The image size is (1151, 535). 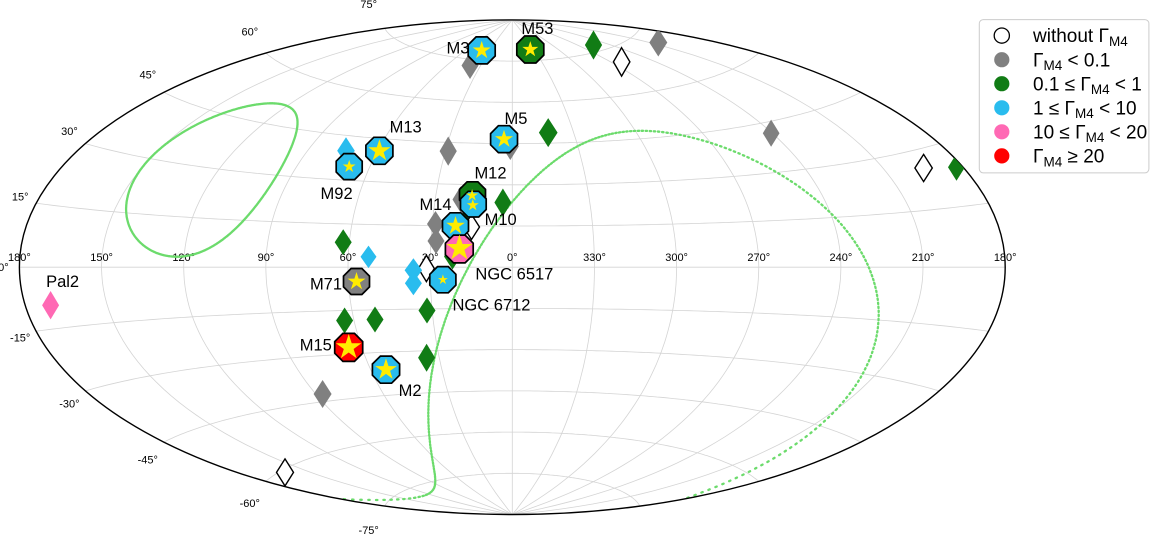 I want to click on svg-text: 330°, so click(x=594, y=258).